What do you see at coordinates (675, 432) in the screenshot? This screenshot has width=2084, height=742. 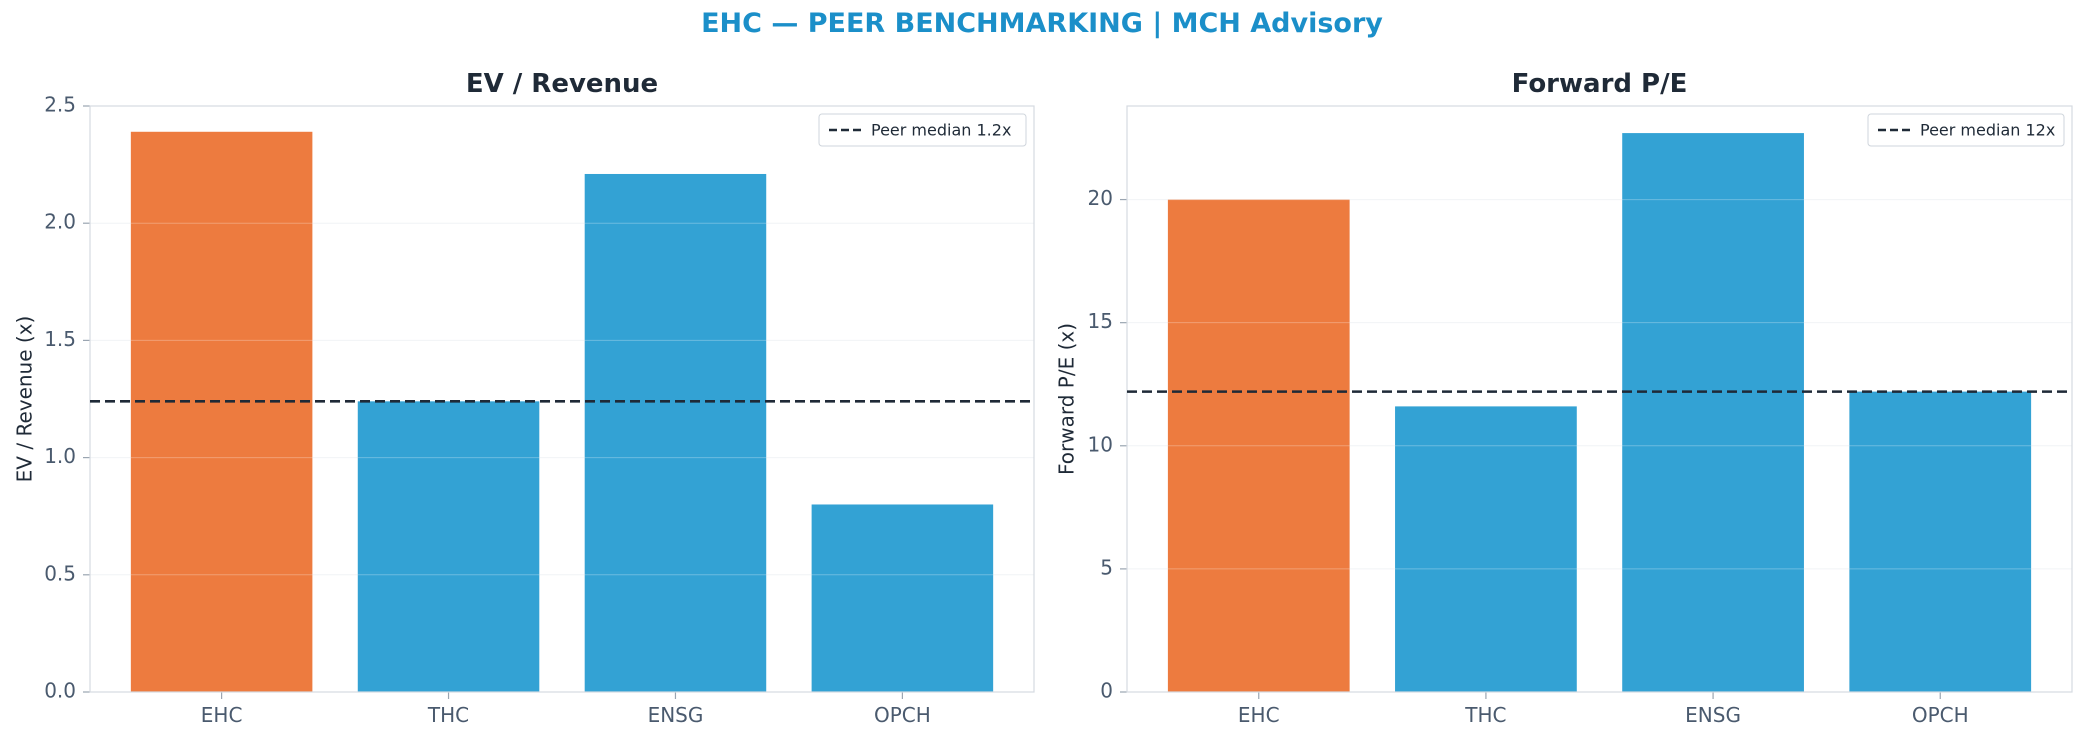 I see `ev-revenue-bar-ensg` at bounding box center [675, 432].